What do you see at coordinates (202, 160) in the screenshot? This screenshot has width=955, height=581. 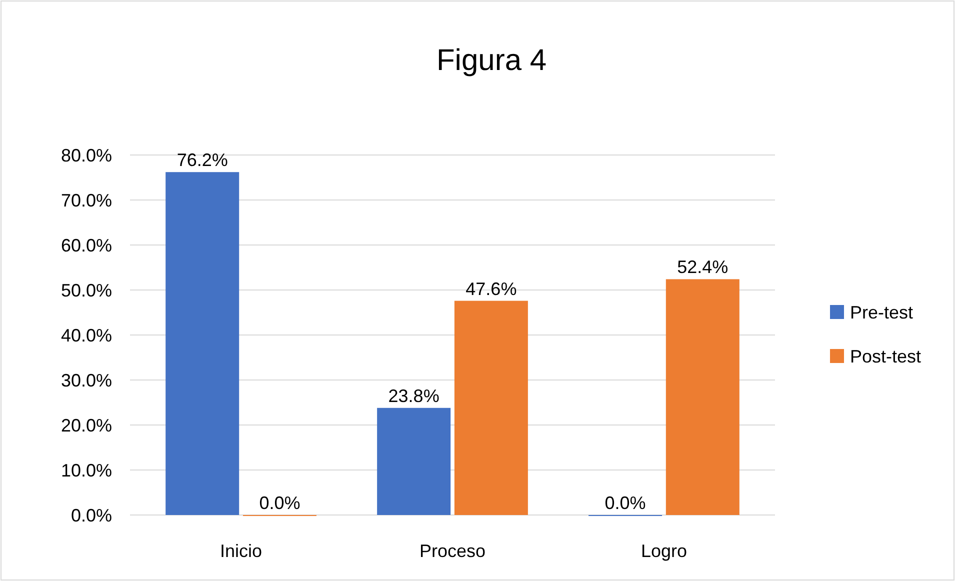 I see `data-label: 76.2%` at bounding box center [202, 160].